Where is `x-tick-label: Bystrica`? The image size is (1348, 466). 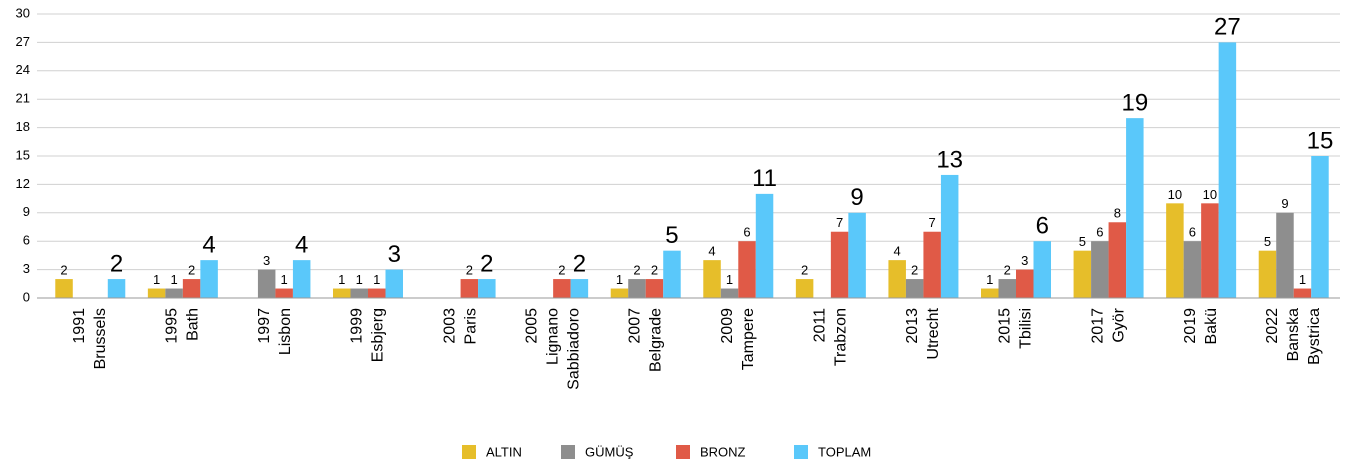 x-tick-label: Bystrica is located at coordinates (1314, 336).